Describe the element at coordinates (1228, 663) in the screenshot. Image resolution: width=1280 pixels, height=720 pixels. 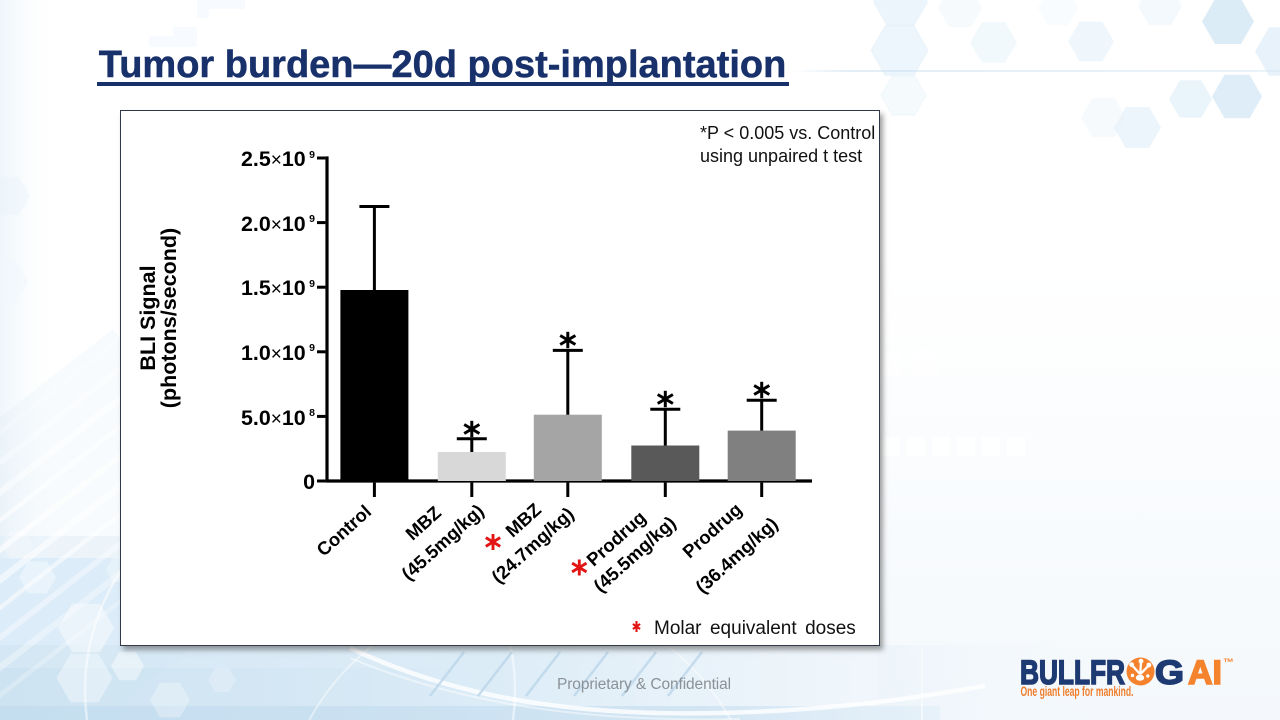
I see `svg-text: ™` at that location.